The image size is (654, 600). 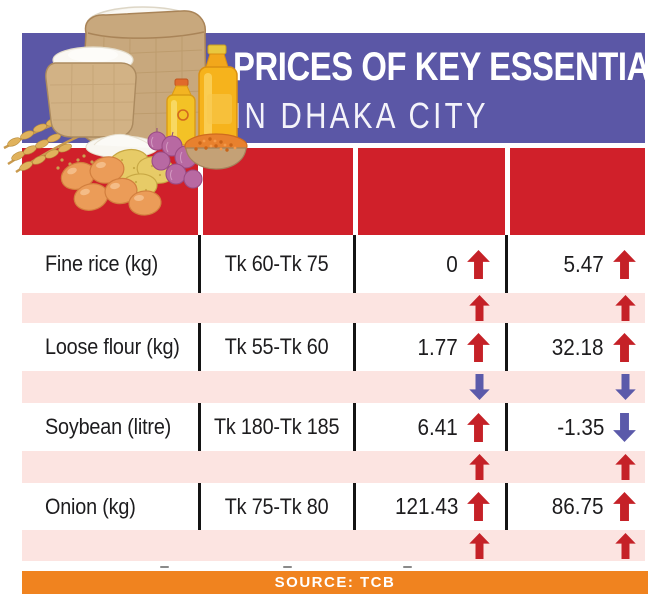 I want to click on page-title: PRICES OF KEY ESSENTIALS, so click(x=443, y=67).